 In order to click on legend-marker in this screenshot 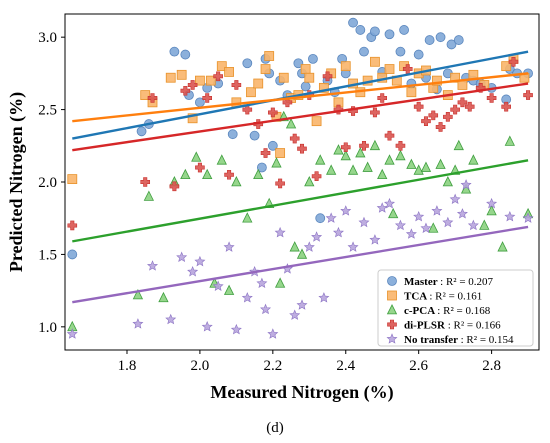, I will do `click(392, 281)`.